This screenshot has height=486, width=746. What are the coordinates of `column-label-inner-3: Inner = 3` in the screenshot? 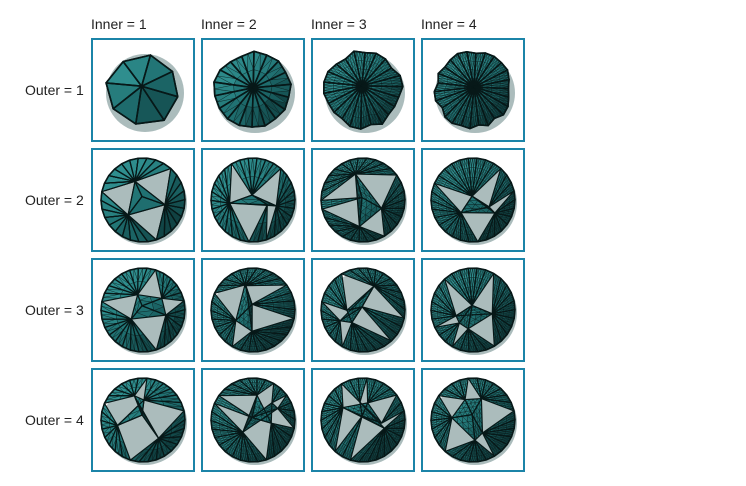 It's located at (339, 24).